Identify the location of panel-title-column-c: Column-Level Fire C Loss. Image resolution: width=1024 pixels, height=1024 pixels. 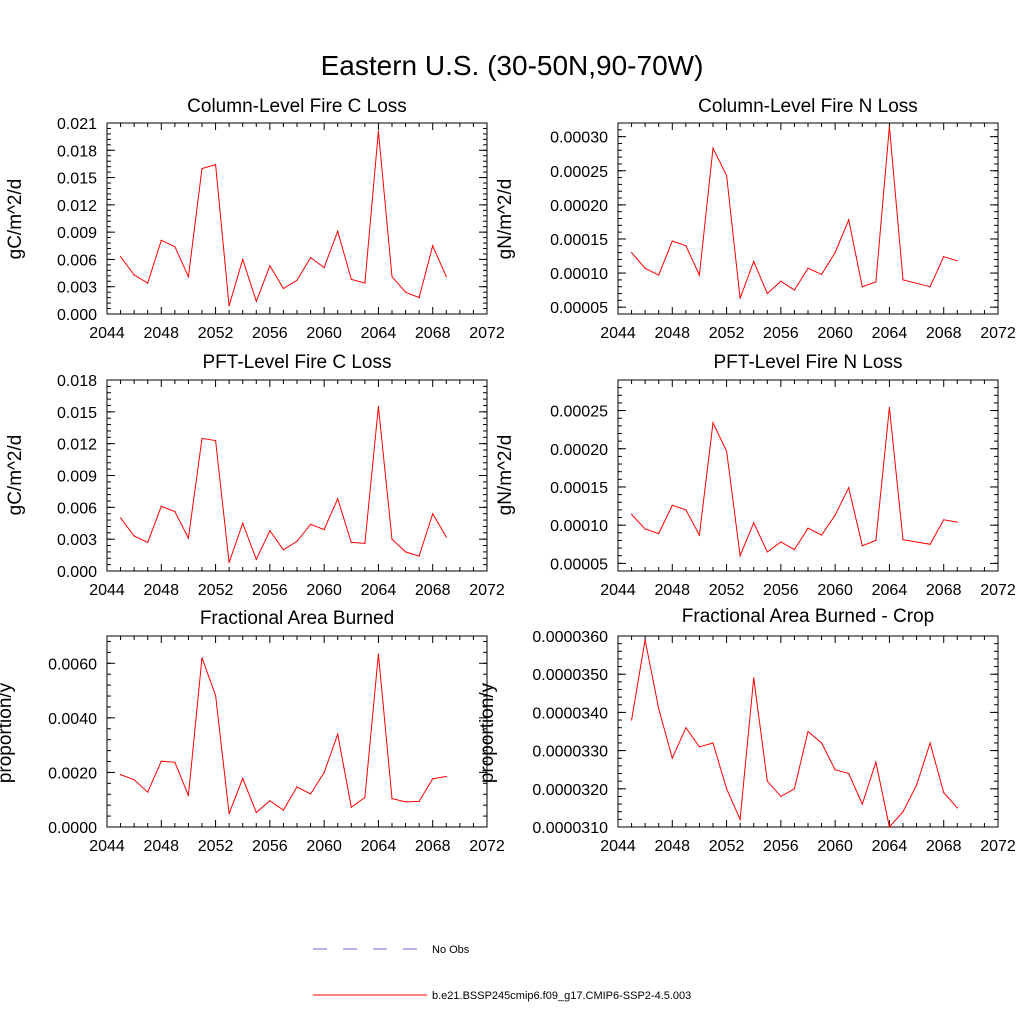
(297, 106).